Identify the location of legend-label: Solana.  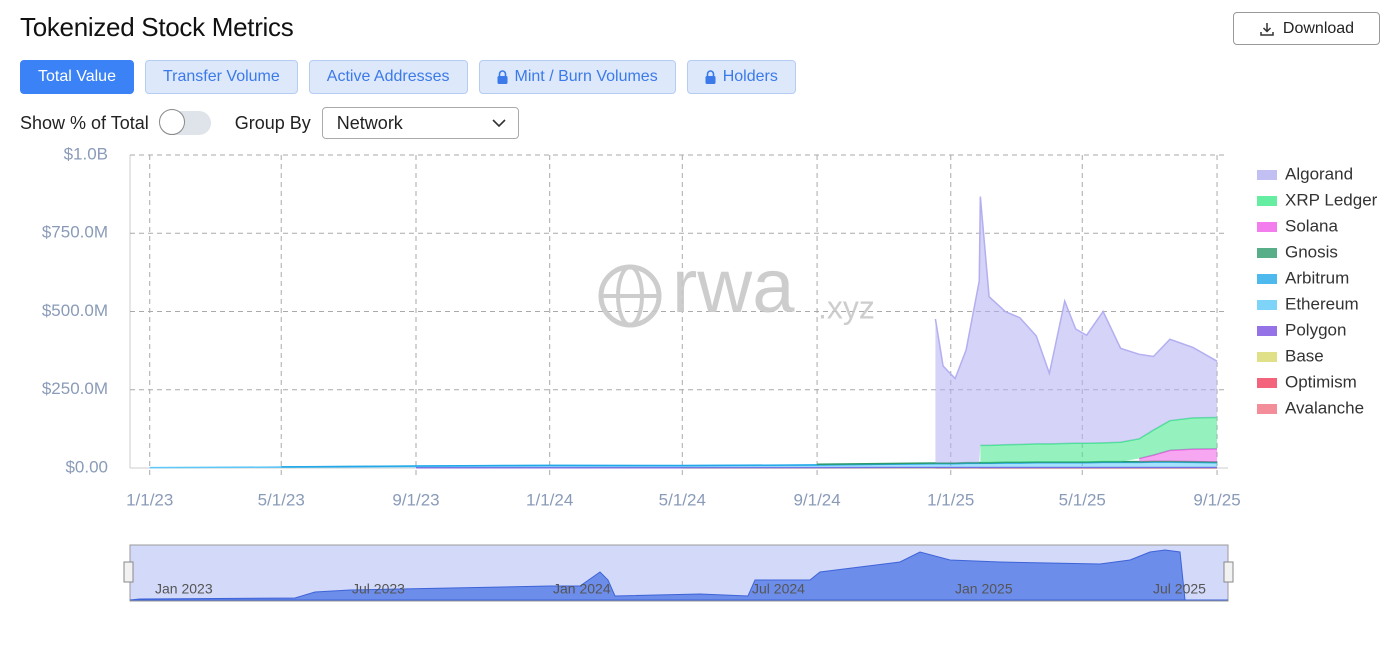
(1311, 225).